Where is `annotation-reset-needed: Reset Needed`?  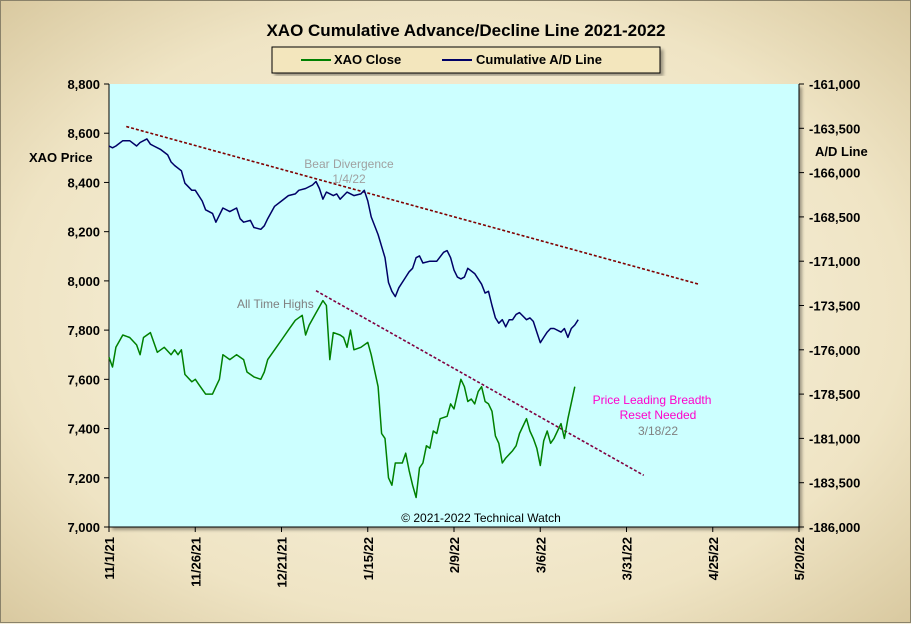 annotation-reset-needed: Reset Needed is located at coordinates (658, 415).